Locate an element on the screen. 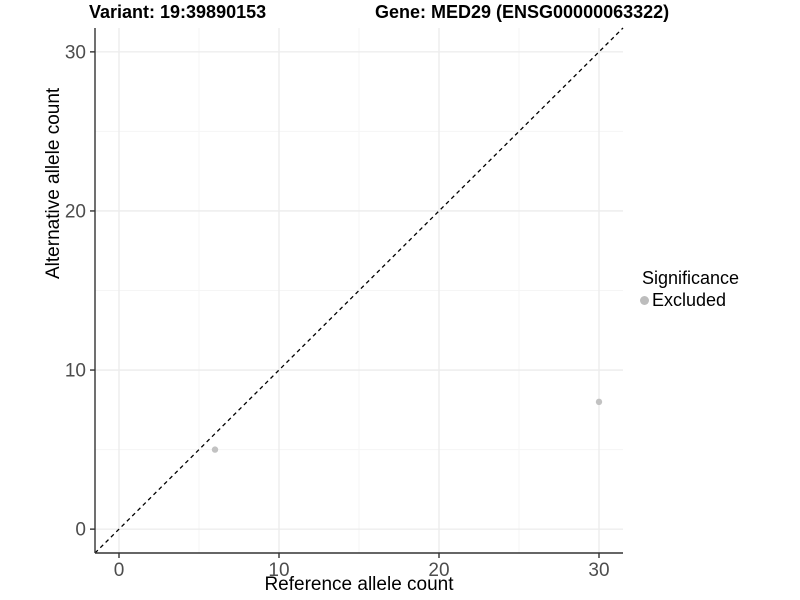 The image size is (800, 600). y-tick-label: 0 is located at coordinates (80, 530).